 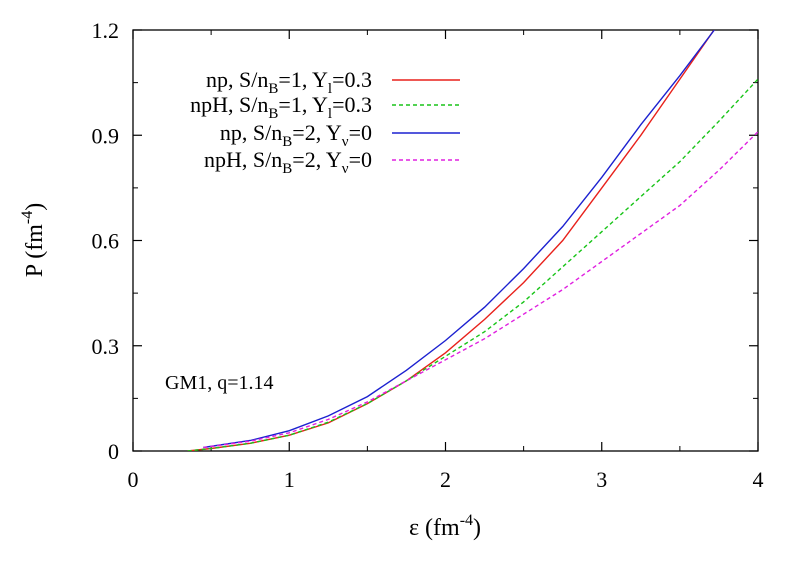 What do you see at coordinates (601, 479) in the screenshot?
I see `x-tick-label: 3` at bounding box center [601, 479].